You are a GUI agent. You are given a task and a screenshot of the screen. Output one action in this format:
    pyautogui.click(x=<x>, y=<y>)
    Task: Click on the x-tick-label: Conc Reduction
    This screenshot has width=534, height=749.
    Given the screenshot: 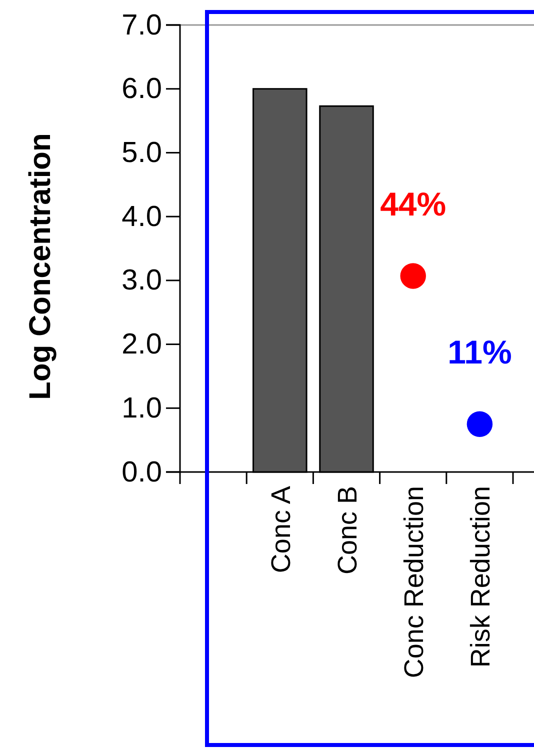 What is the action you would take?
    pyautogui.click(x=414, y=582)
    